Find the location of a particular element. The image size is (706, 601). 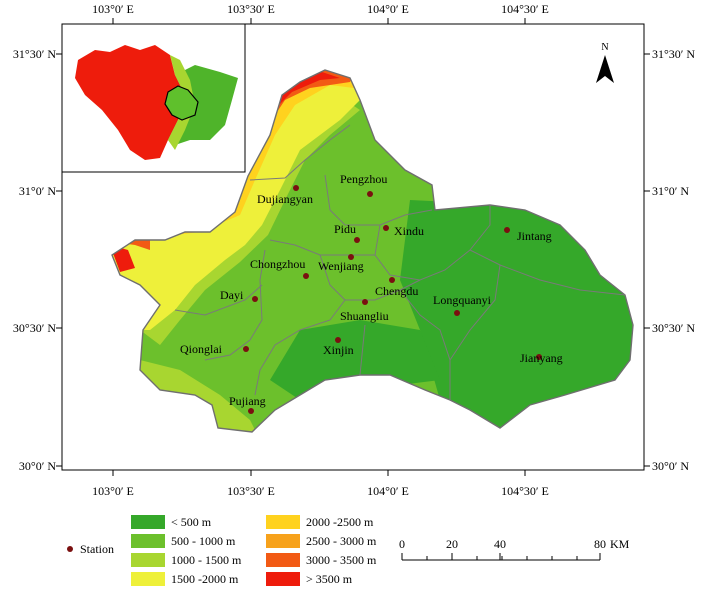

scalebar-tick-label: 80 is located at coordinates (600, 544).